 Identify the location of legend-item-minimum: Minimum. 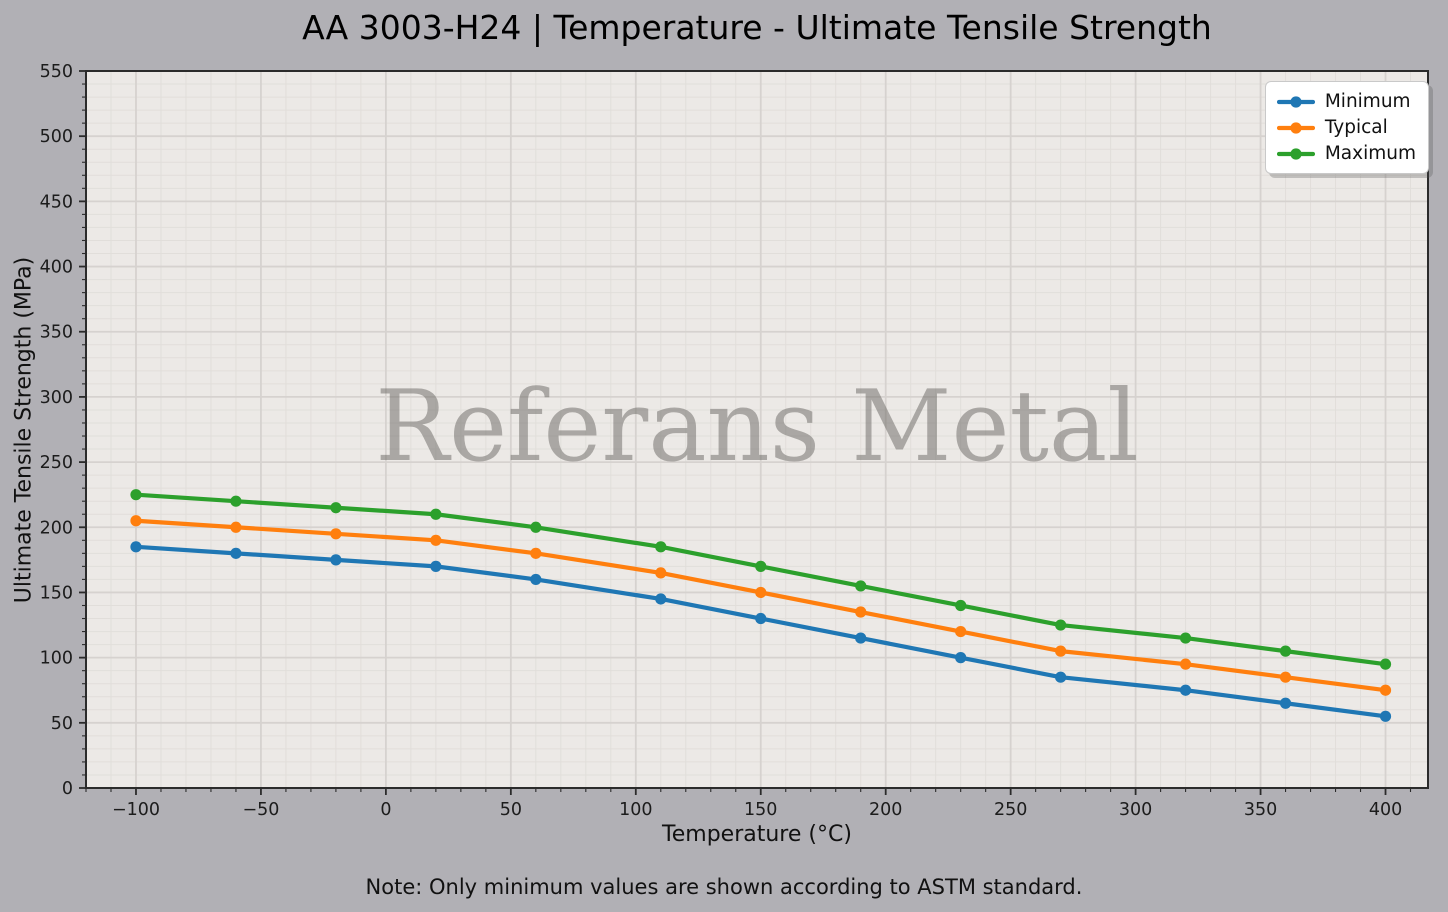
(1346, 101).